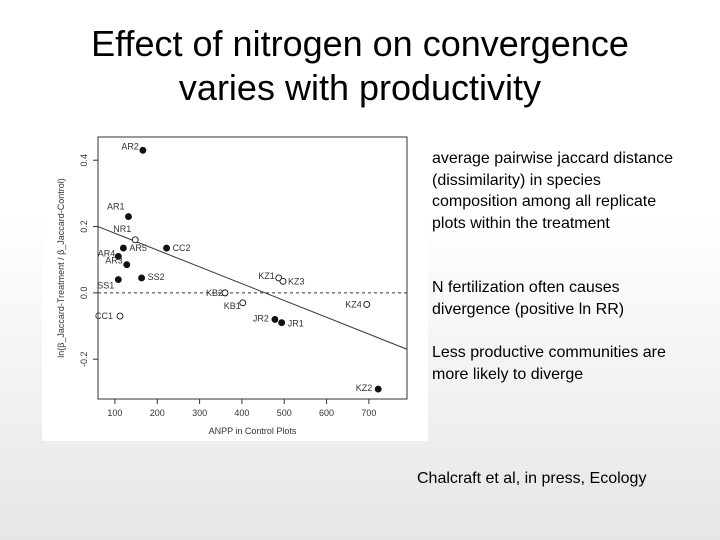  What do you see at coordinates (241, 413) in the screenshot?
I see `x-tick-label: 400` at bounding box center [241, 413].